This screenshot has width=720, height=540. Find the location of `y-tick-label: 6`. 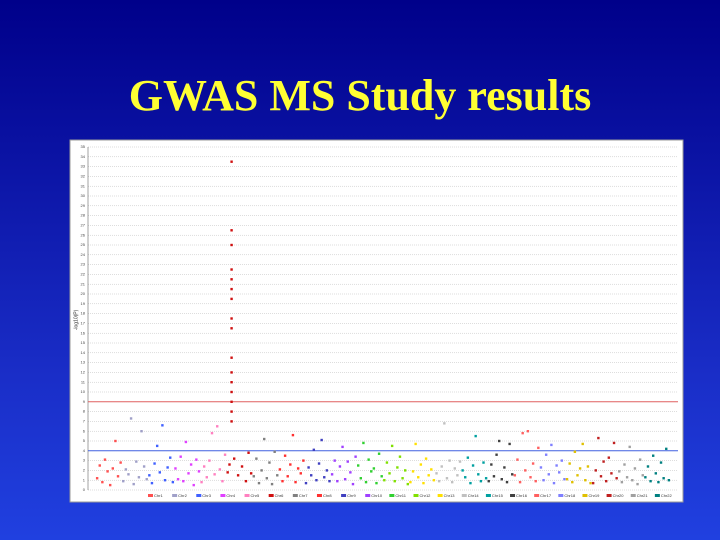

y-tick-label: 6 is located at coordinates (84, 430).